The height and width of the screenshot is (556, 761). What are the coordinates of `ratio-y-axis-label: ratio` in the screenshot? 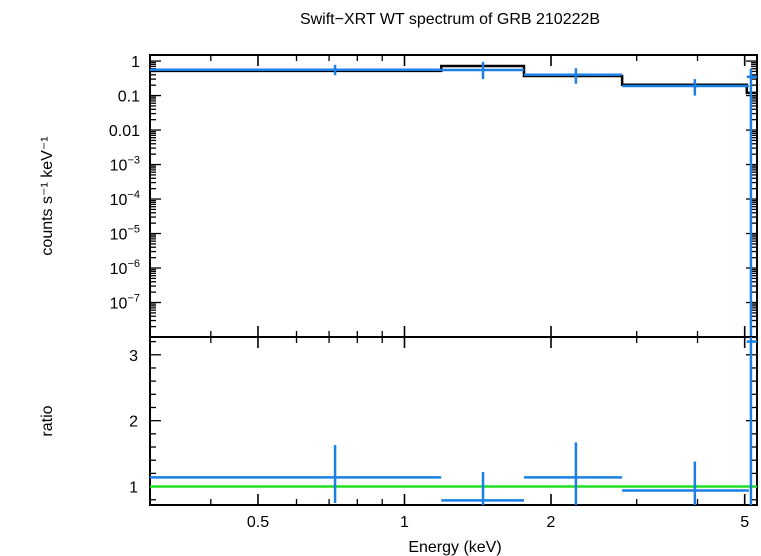 It's located at (47, 420).